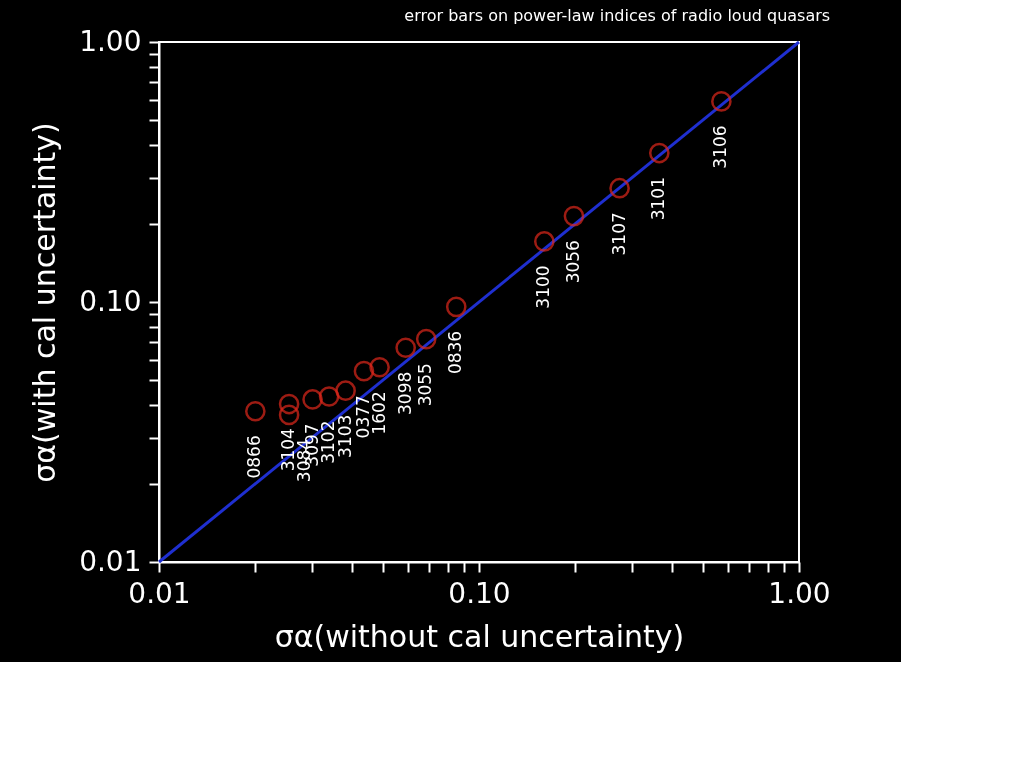 This screenshot has height=764, width=1031. What do you see at coordinates (404, 393) in the screenshot?
I see `annotation: 3098` at bounding box center [404, 393].